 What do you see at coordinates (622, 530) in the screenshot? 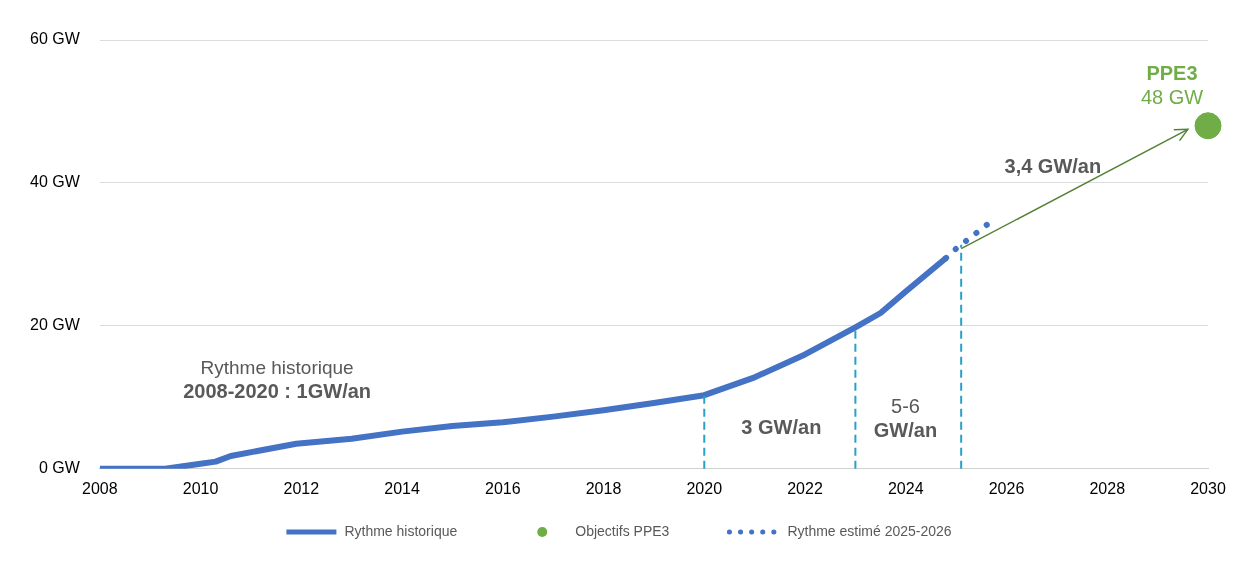
I see `legend-label: Objectifs PPE3` at bounding box center [622, 530].